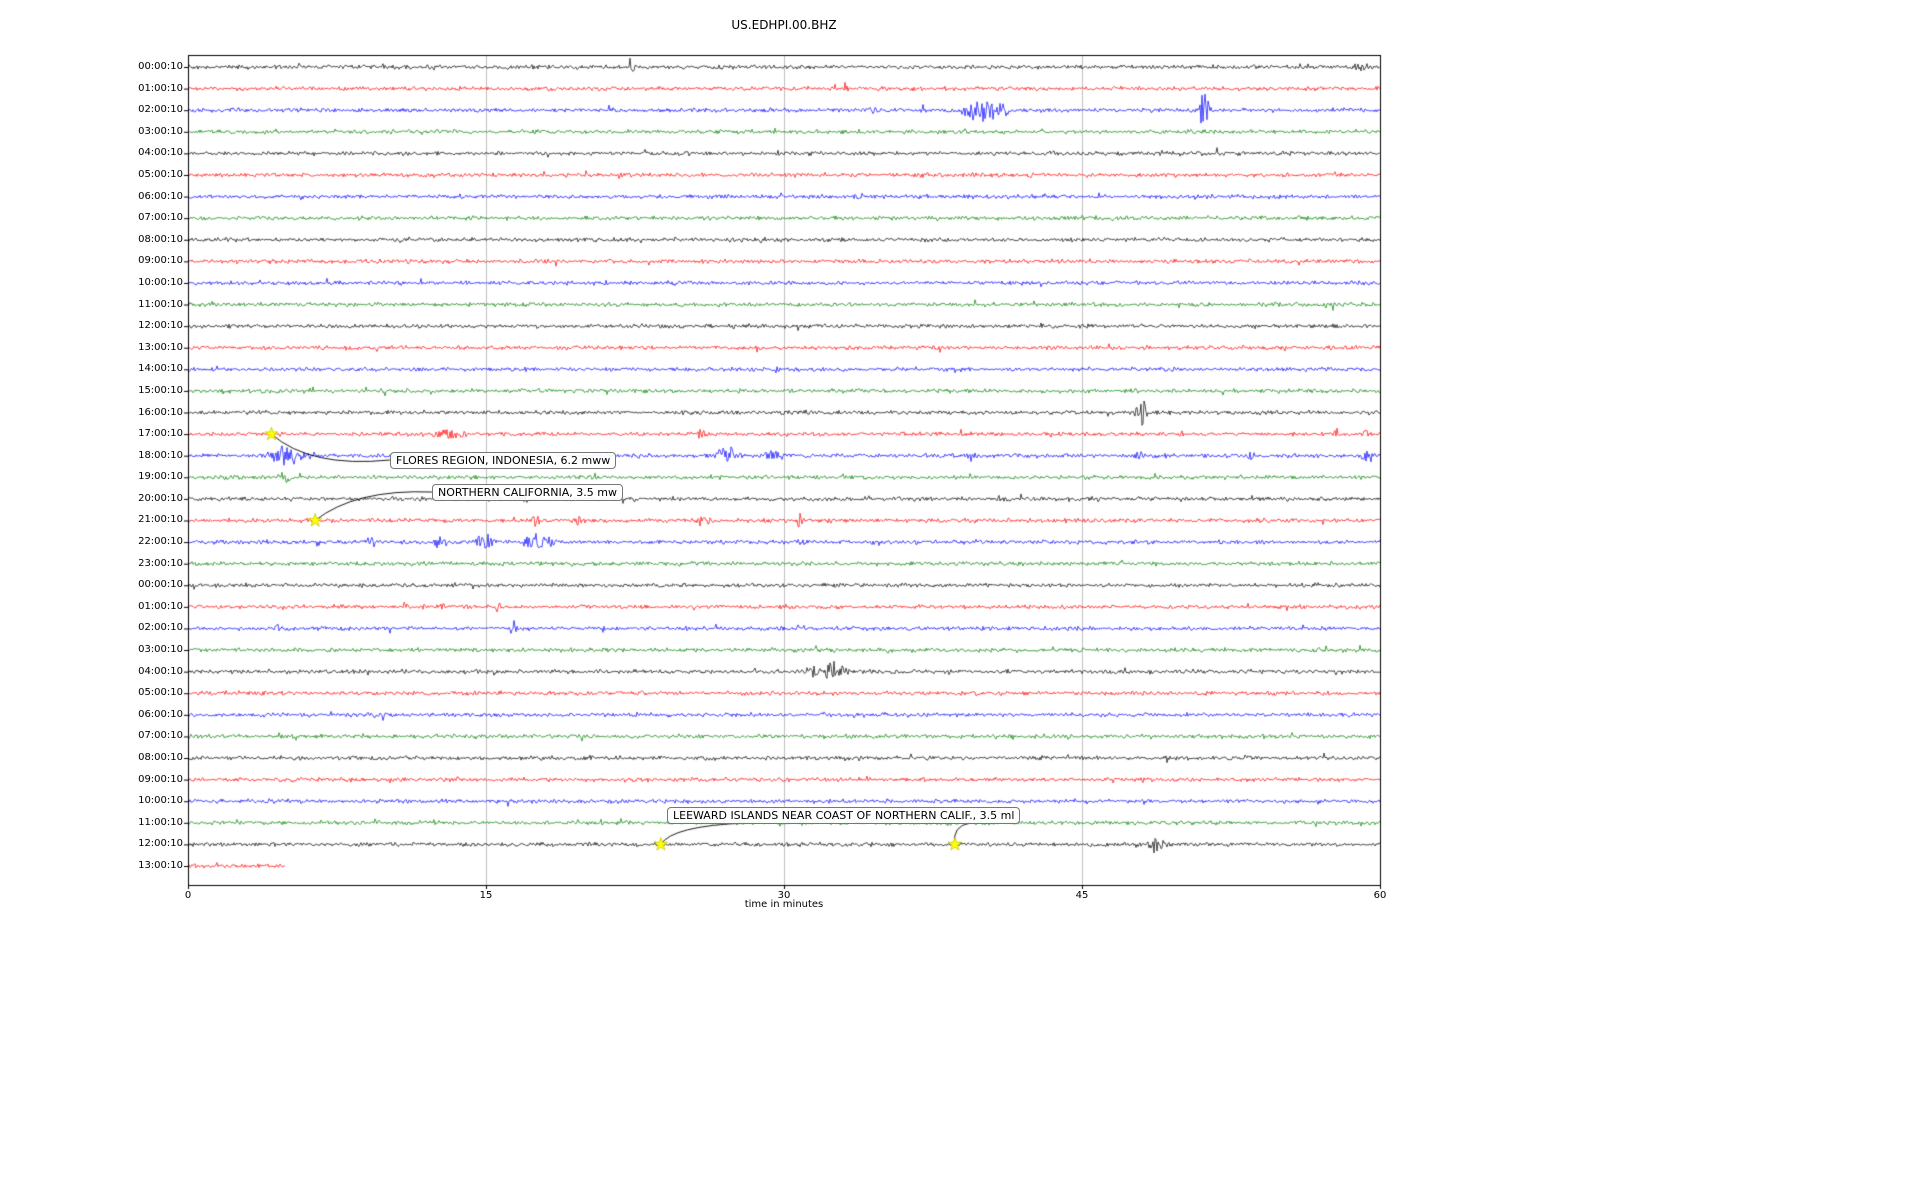 This screenshot has width=1920, height=1200. What do you see at coordinates (503, 460) in the screenshot?
I see `event-annotation: FLORES REGION, INDONESIA, 6.2 mww` at bounding box center [503, 460].